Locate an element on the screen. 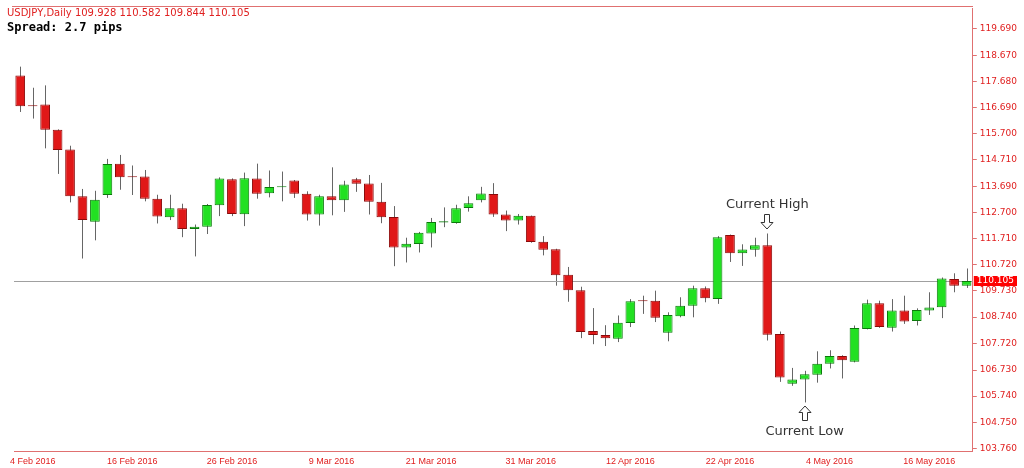 The image size is (1024, 468). x-tick-label: 4 Feb 2016 is located at coordinates (32, 461).